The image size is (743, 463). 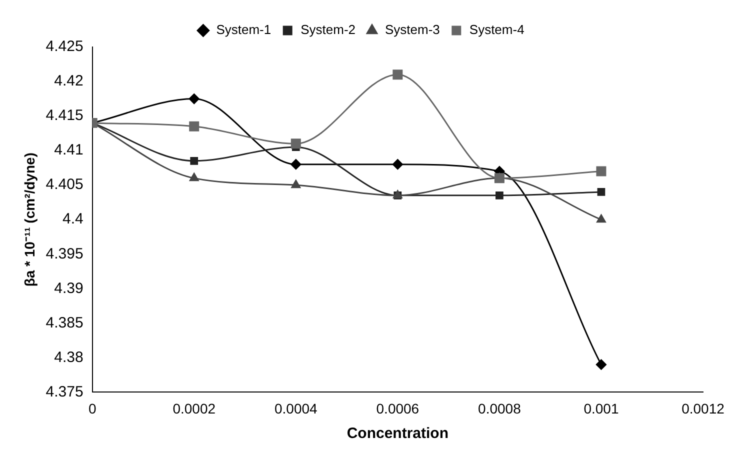 I want to click on x-tick-label: 0.0004, so click(x=296, y=408).